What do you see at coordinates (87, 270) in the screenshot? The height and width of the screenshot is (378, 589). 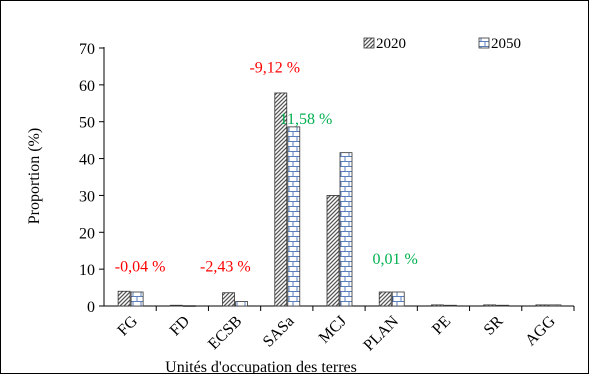 I see `y-tick-label: 10` at bounding box center [87, 270].